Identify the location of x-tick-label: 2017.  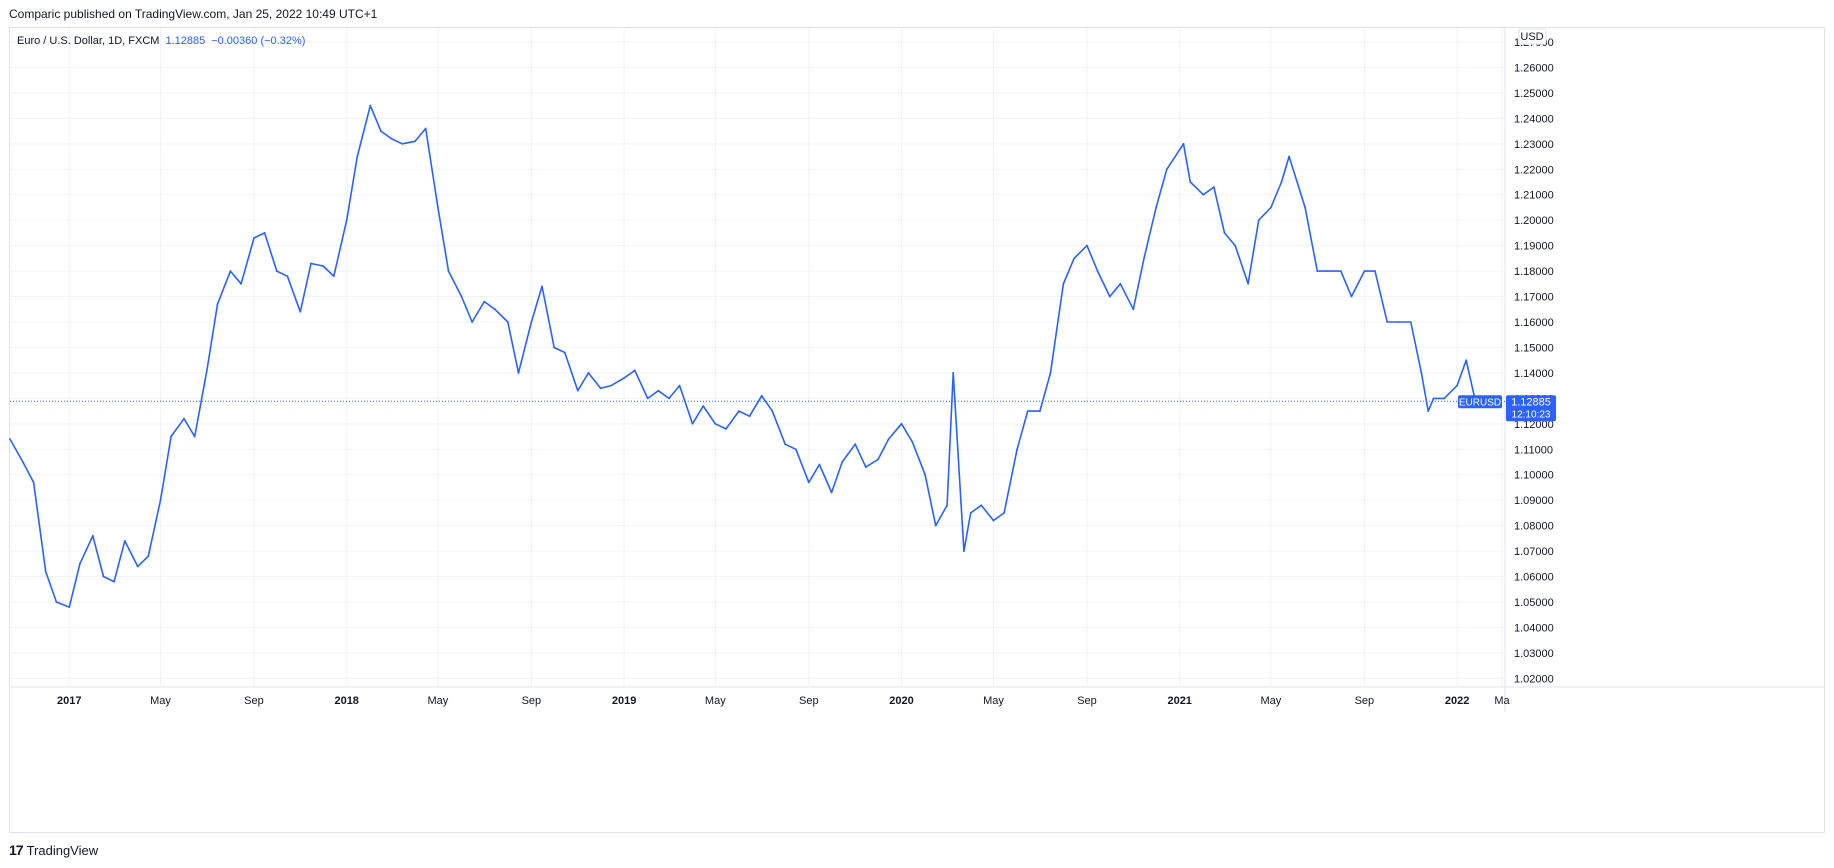
(69, 701).